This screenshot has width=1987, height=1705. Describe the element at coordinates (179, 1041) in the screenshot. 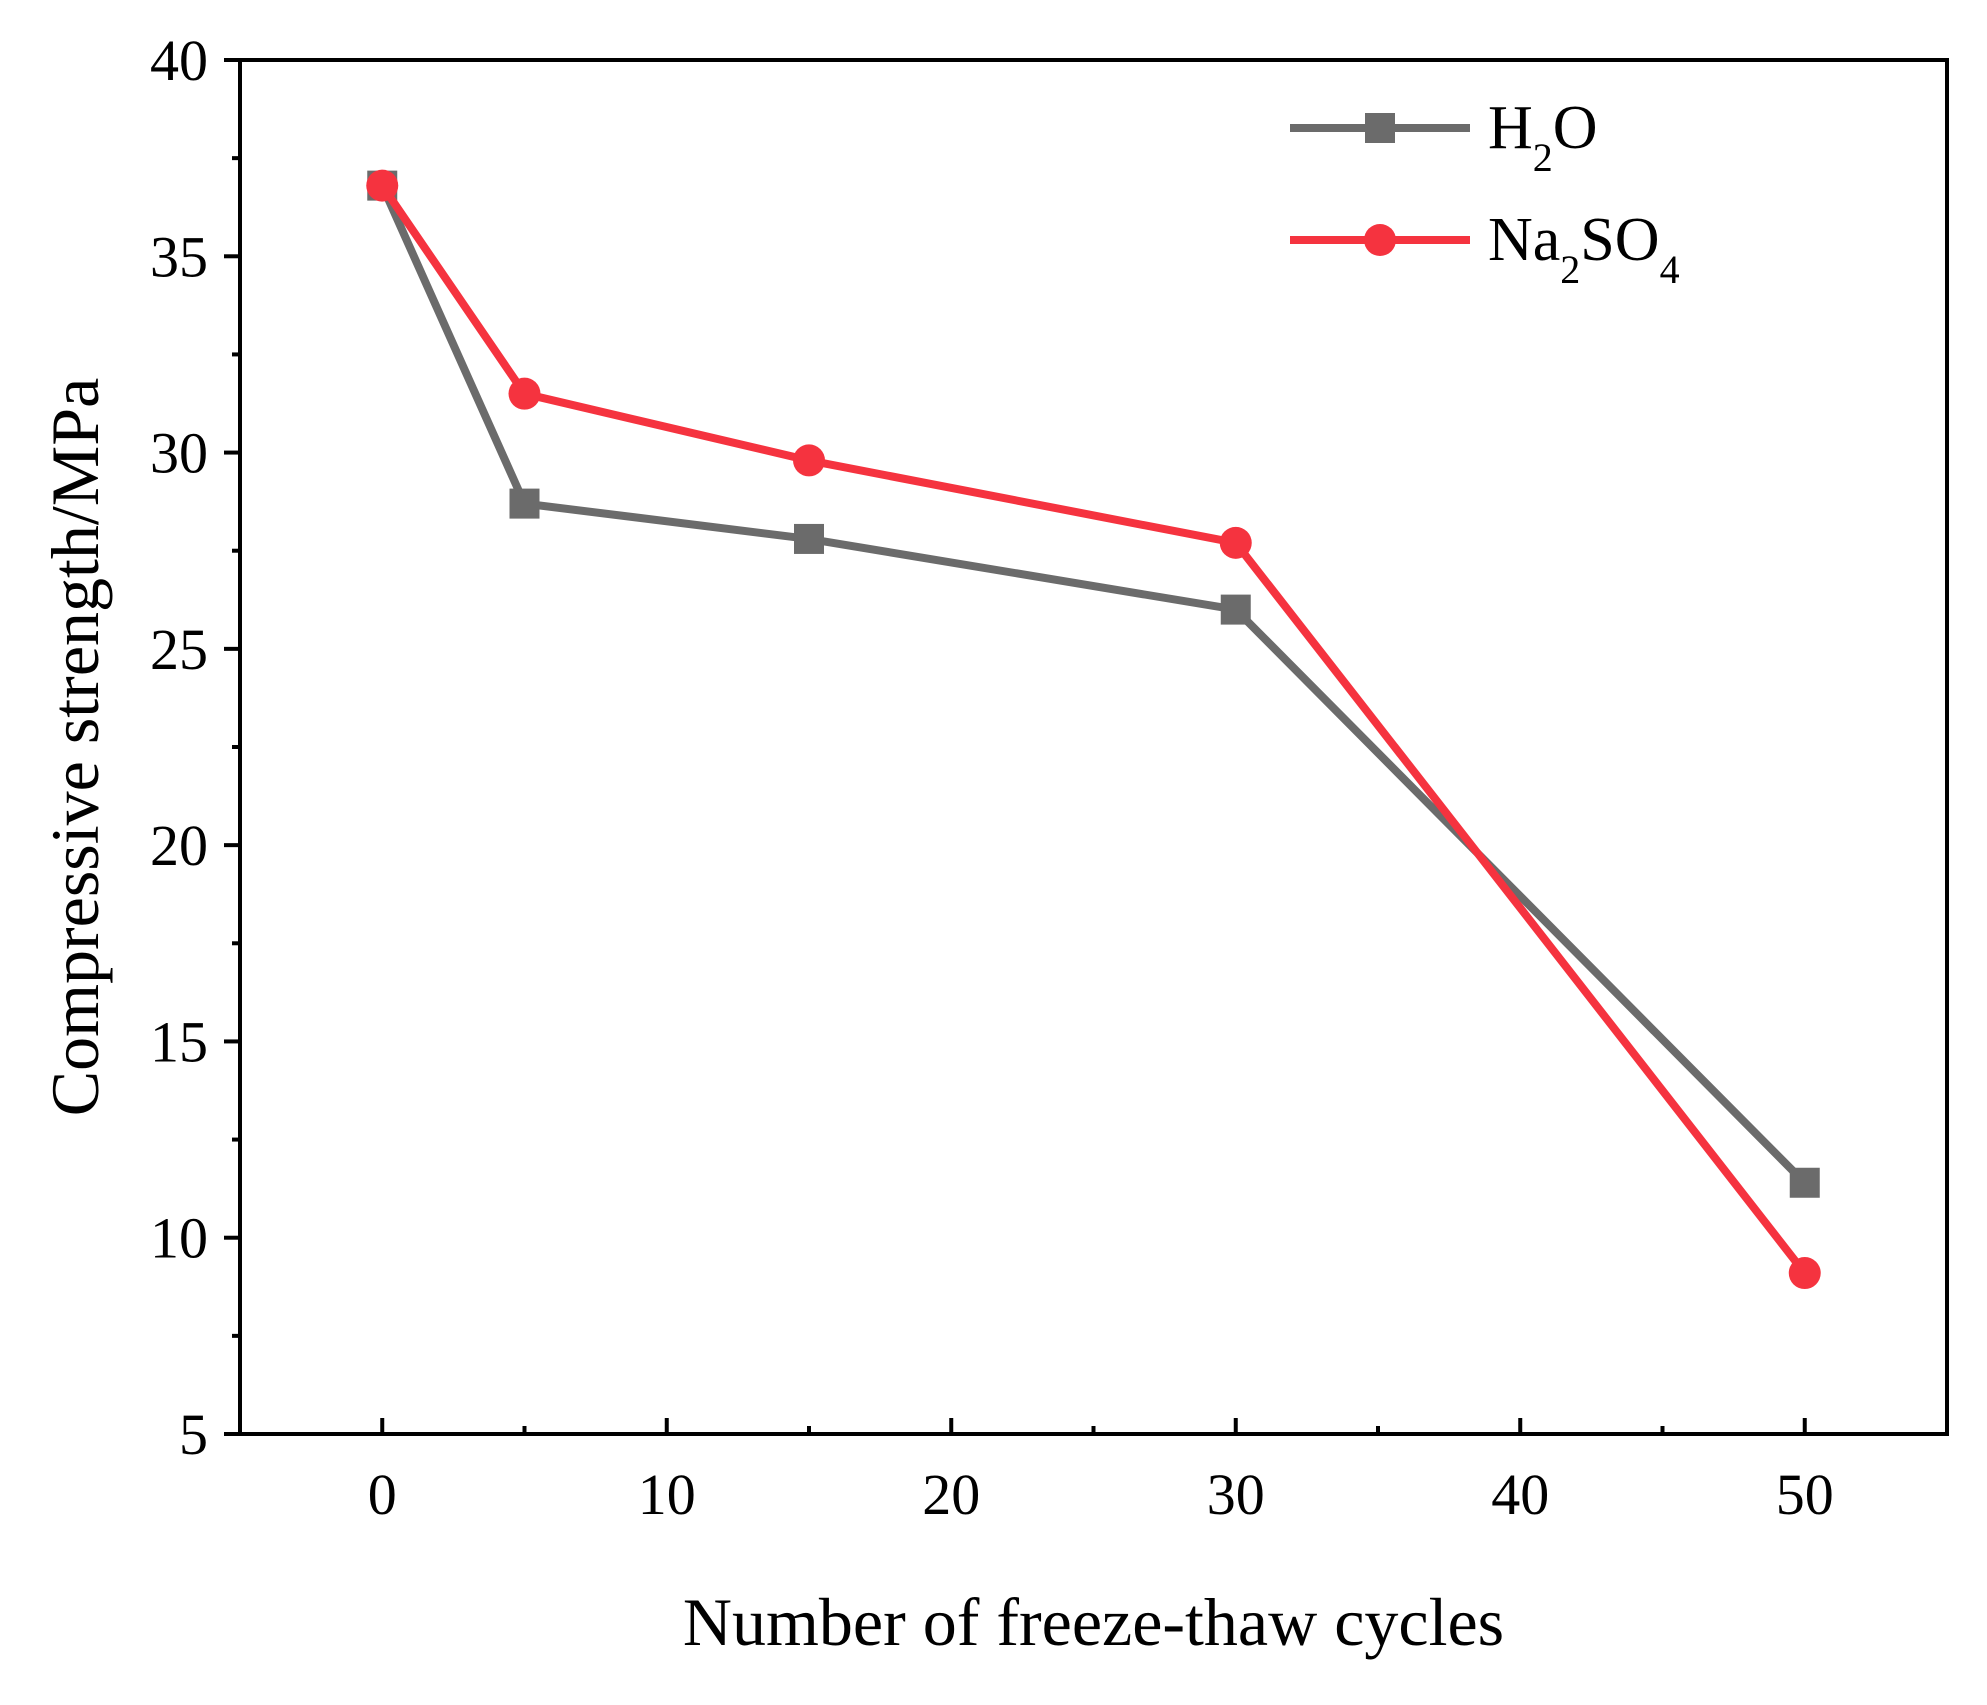

I see `y-tick-label: 15` at that location.